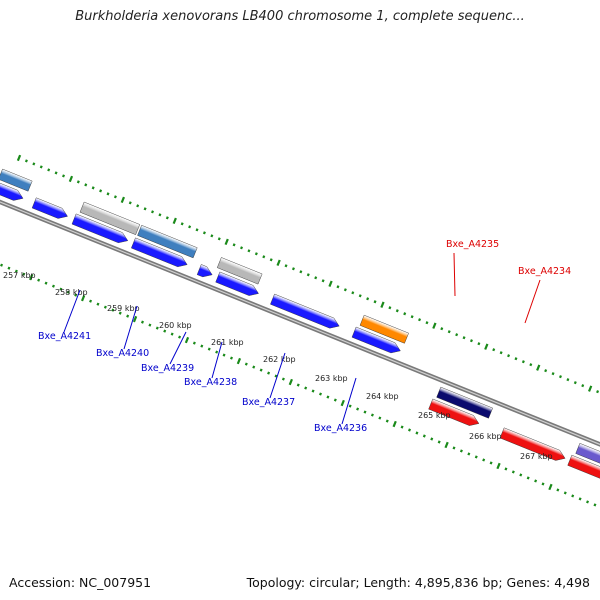 The height and width of the screenshot is (600, 600). Describe the element at coordinates (227, 342) in the screenshot. I see `kbp-label: 261 kbp` at that location.